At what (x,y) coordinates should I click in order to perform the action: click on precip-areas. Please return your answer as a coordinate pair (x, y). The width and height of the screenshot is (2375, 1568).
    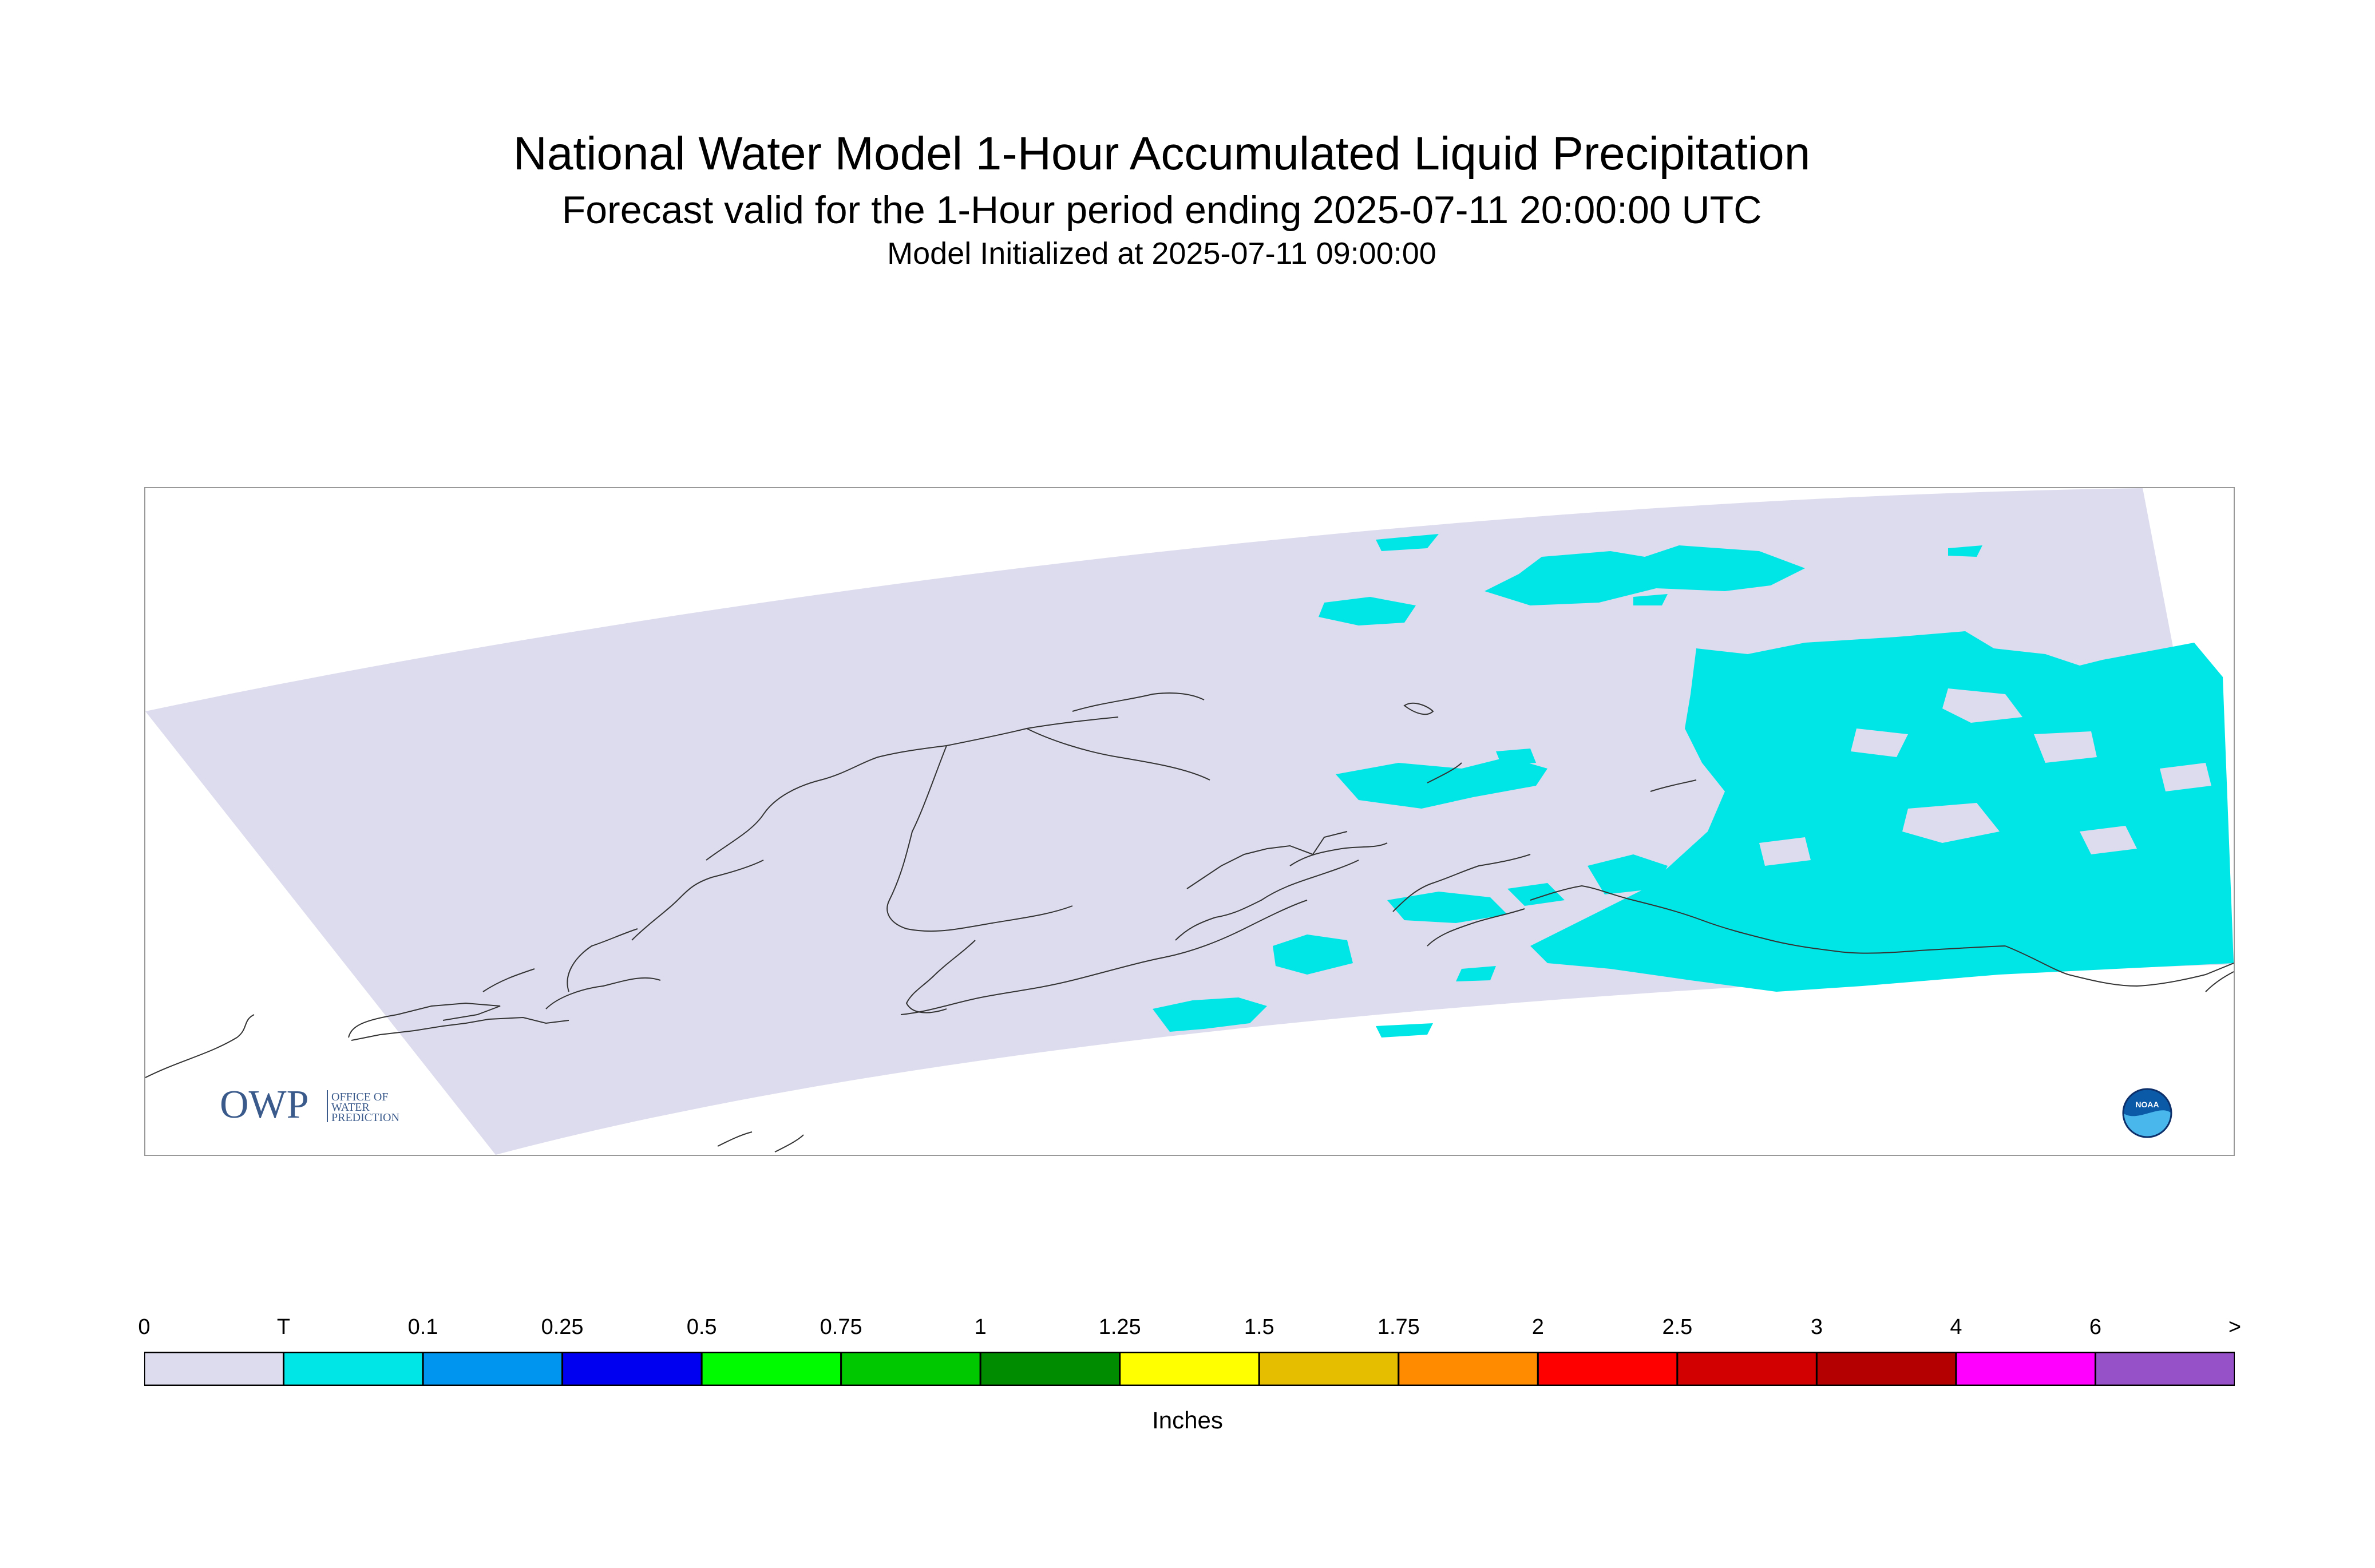
    Looking at the image, I should click on (1694, 786).